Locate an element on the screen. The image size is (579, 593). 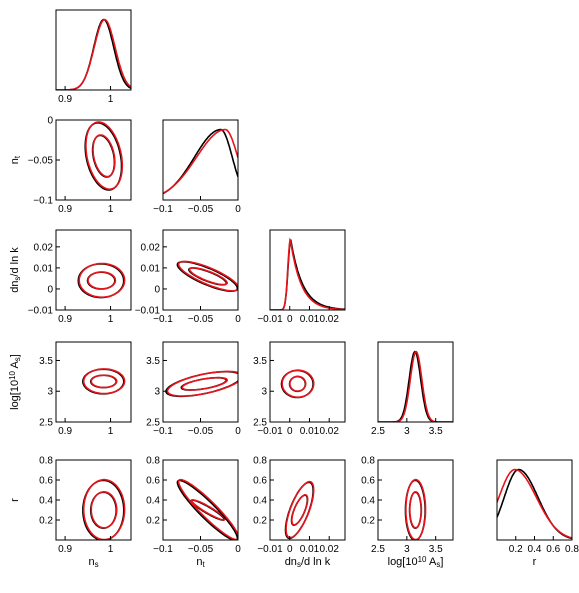
x-tick-label-r: 0.2 is located at coordinates (516, 549).